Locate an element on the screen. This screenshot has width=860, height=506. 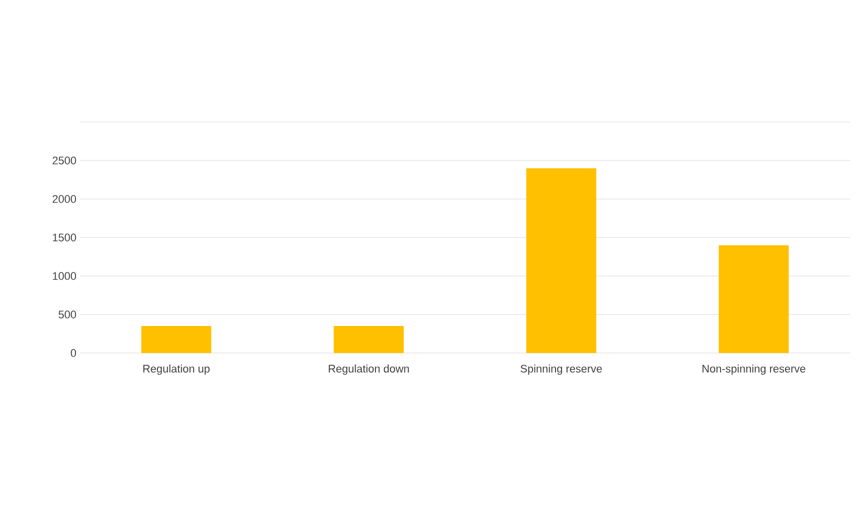
y-tick-label: 1500 is located at coordinates (64, 238).